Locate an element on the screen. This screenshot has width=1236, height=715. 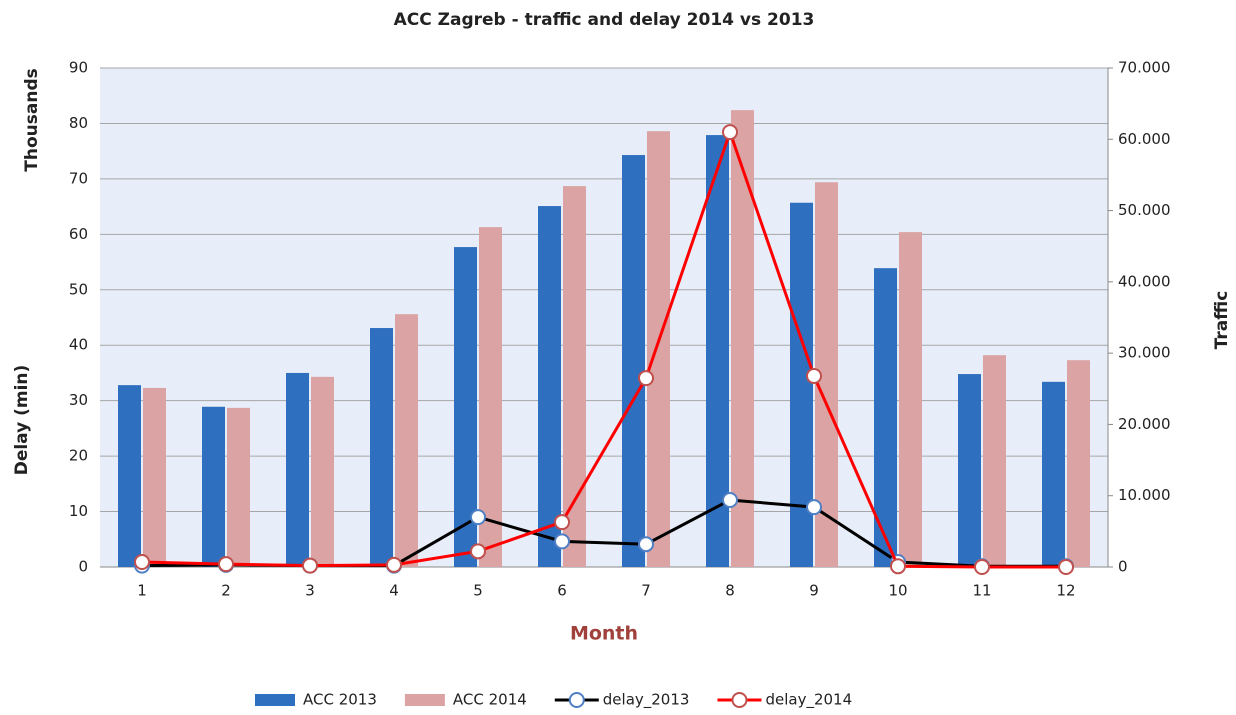
y-tick-label: 20 is located at coordinates (78, 456).